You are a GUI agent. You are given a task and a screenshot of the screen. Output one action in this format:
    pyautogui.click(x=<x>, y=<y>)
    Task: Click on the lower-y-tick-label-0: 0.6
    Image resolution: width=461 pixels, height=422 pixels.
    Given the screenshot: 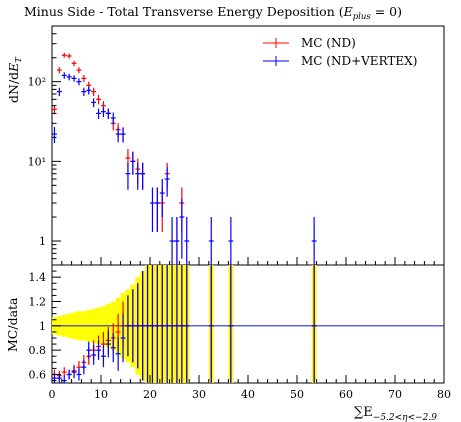 What is the action you would take?
    pyautogui.click(x=38, y=374)
    